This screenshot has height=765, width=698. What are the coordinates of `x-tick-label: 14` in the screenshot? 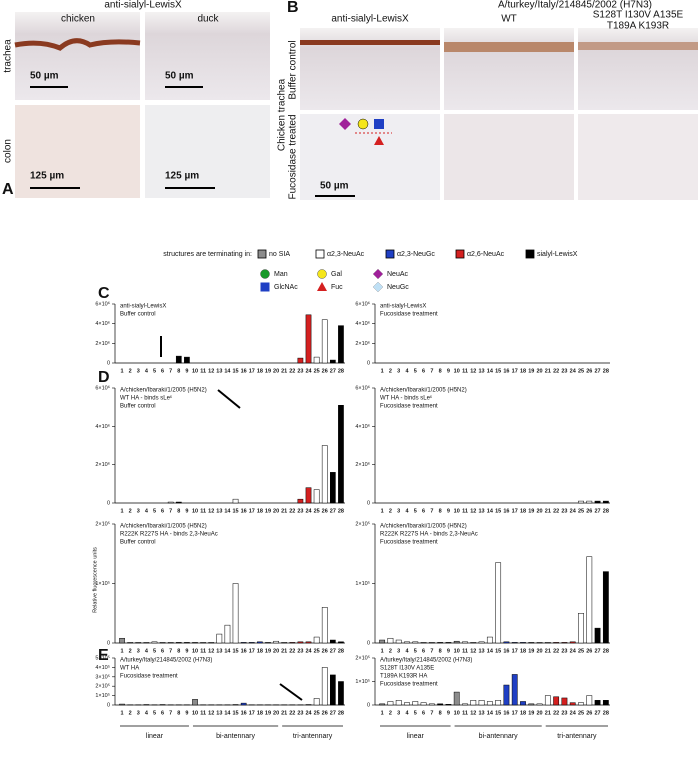 It's located at (490, 651).